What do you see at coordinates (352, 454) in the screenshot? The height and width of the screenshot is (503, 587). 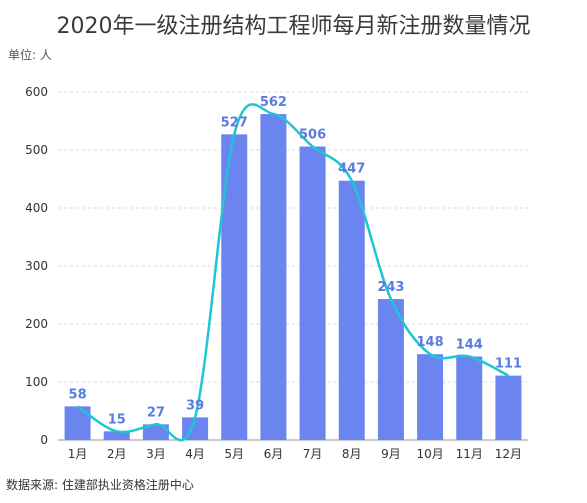 I see `x-tick-label: 8月` at bounding box center [352, 454].